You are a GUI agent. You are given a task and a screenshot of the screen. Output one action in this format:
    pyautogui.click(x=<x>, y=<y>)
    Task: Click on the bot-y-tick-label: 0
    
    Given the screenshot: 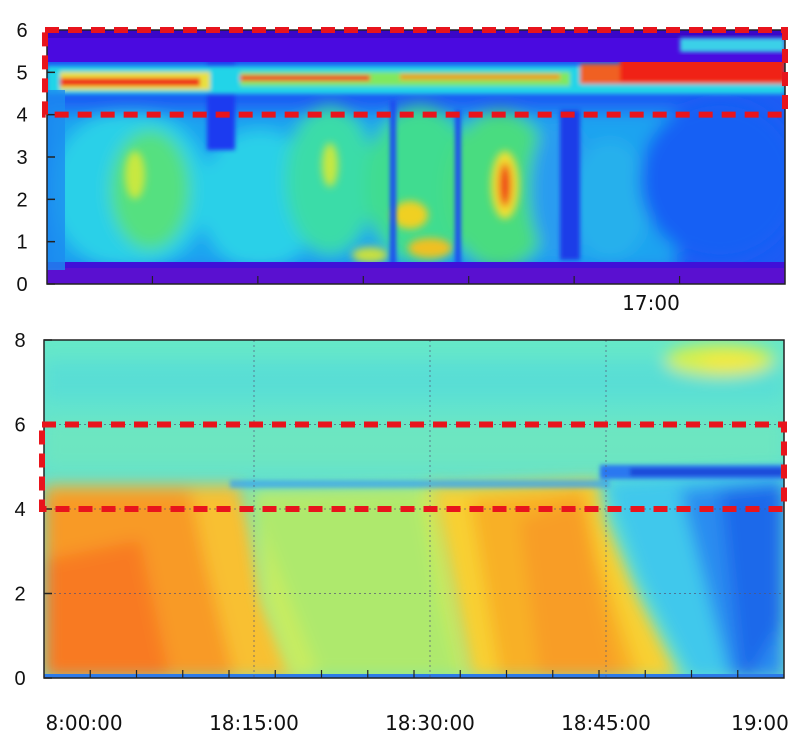 What is the action you would take?
    pyautogui.click(x=19, y=679)
    